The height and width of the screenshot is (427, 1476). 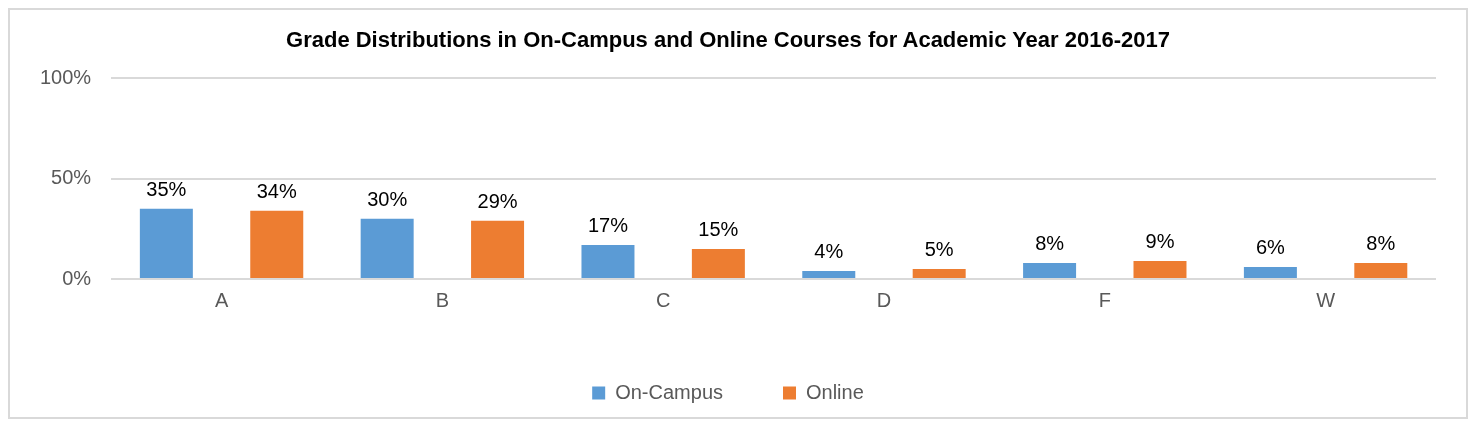 What do you see at coordinates (1160, 241) in the screenshot?
I see `data-label: 9%` at bounding box center [1160, 241].